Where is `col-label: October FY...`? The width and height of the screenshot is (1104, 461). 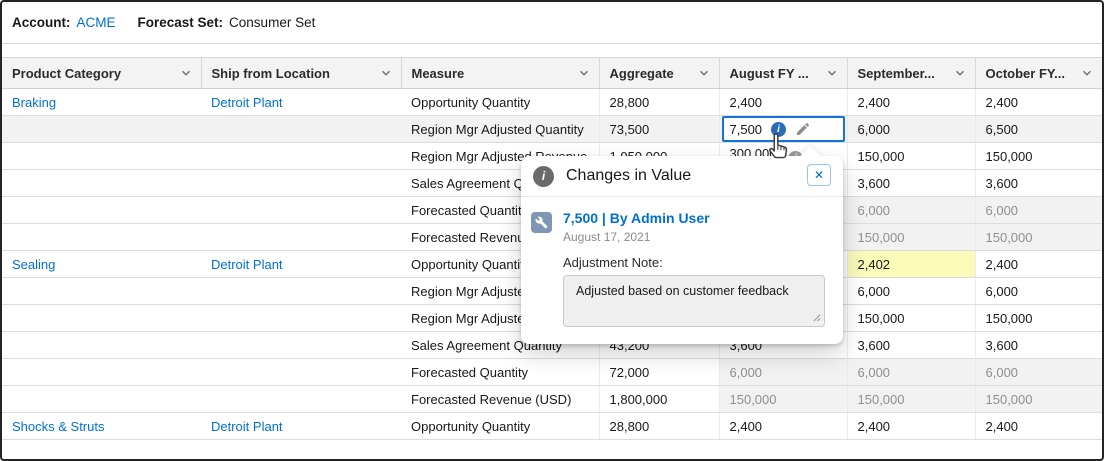 col-label: October FY... is located at coordinates (1025, 73).